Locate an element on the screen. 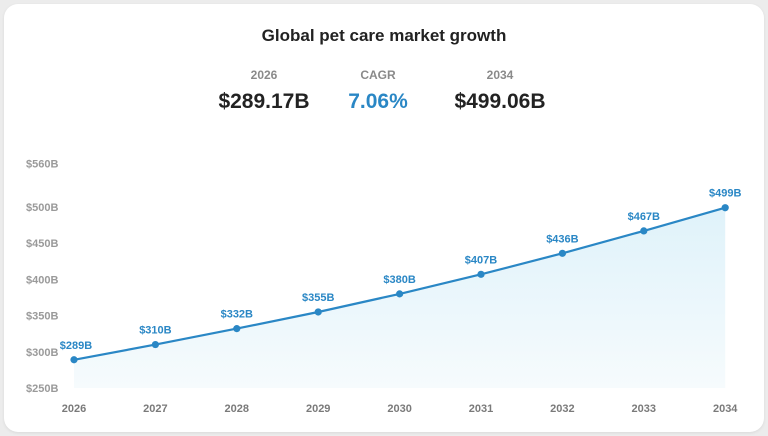 Image resolution: width=768 pixels, height=436 pixels. stat-end-value: $499.06B is located at coordinates (500, 101).